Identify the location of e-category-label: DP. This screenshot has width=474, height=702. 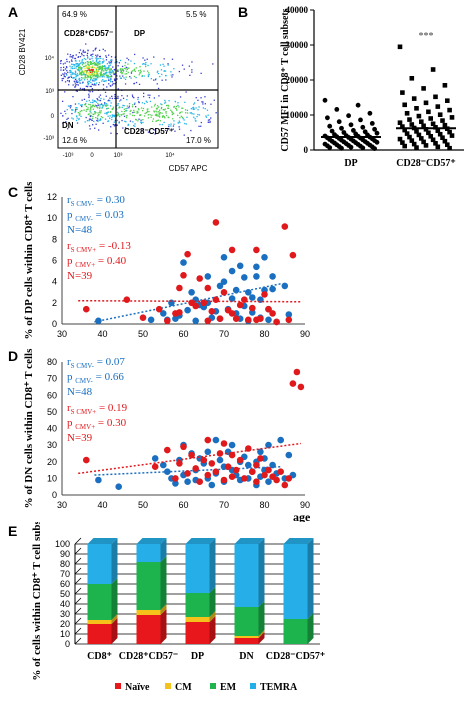
(197, 656).